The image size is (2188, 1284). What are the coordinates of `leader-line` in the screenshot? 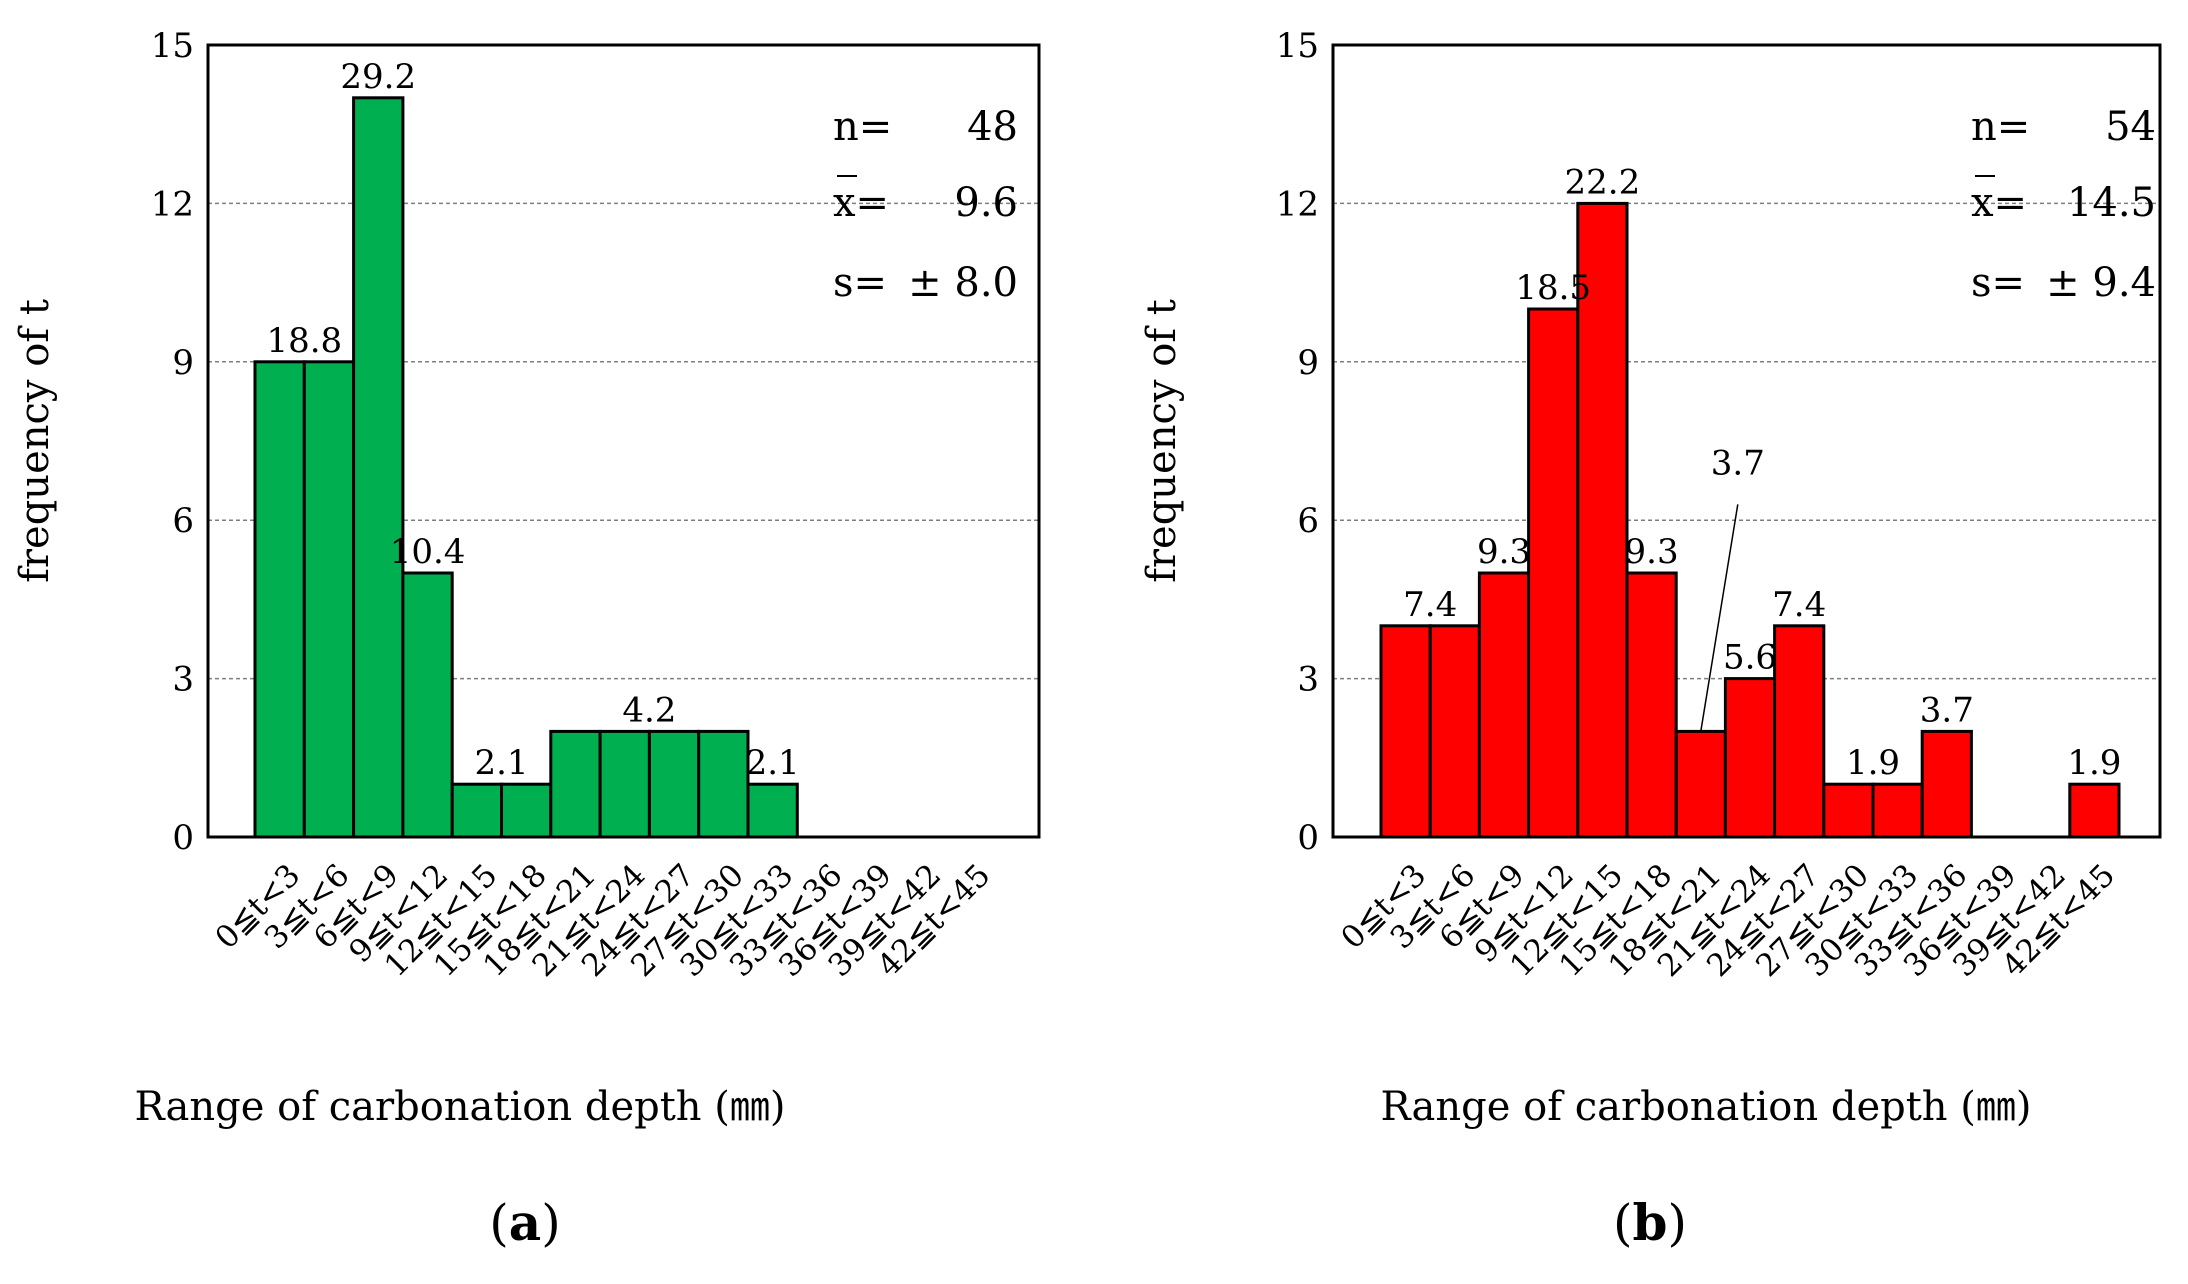 It's located at (1719, 618).